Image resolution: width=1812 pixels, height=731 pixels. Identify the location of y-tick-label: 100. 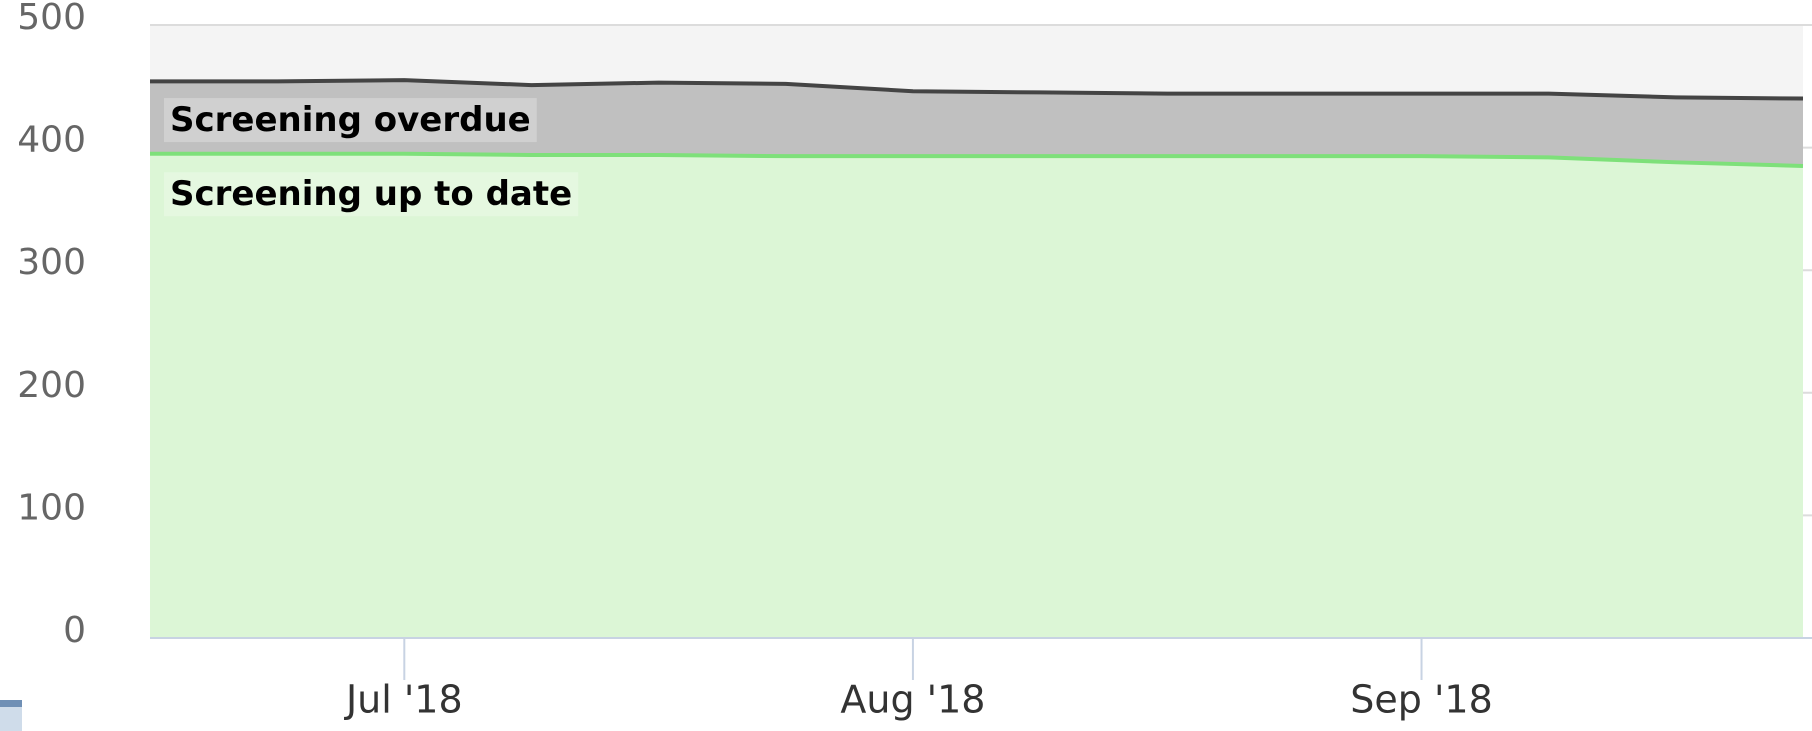
(51, 507).